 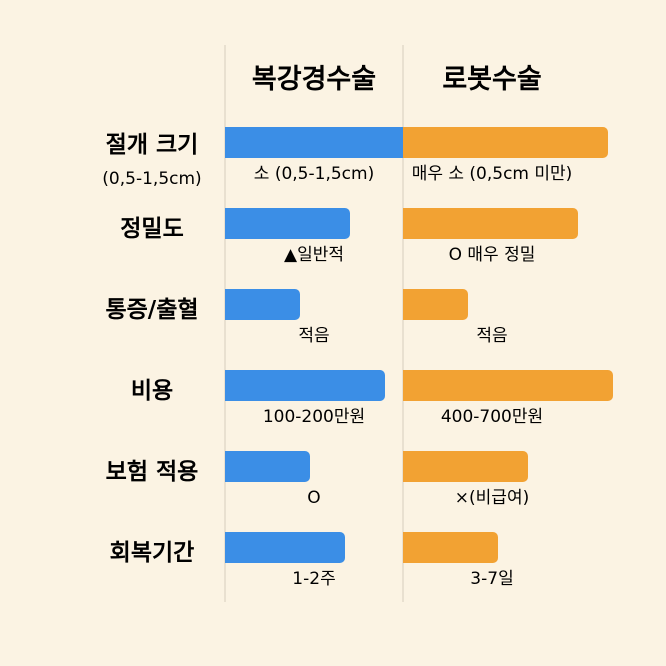 I want to click on data-label: 1-2주, so click(x=313, y=579).